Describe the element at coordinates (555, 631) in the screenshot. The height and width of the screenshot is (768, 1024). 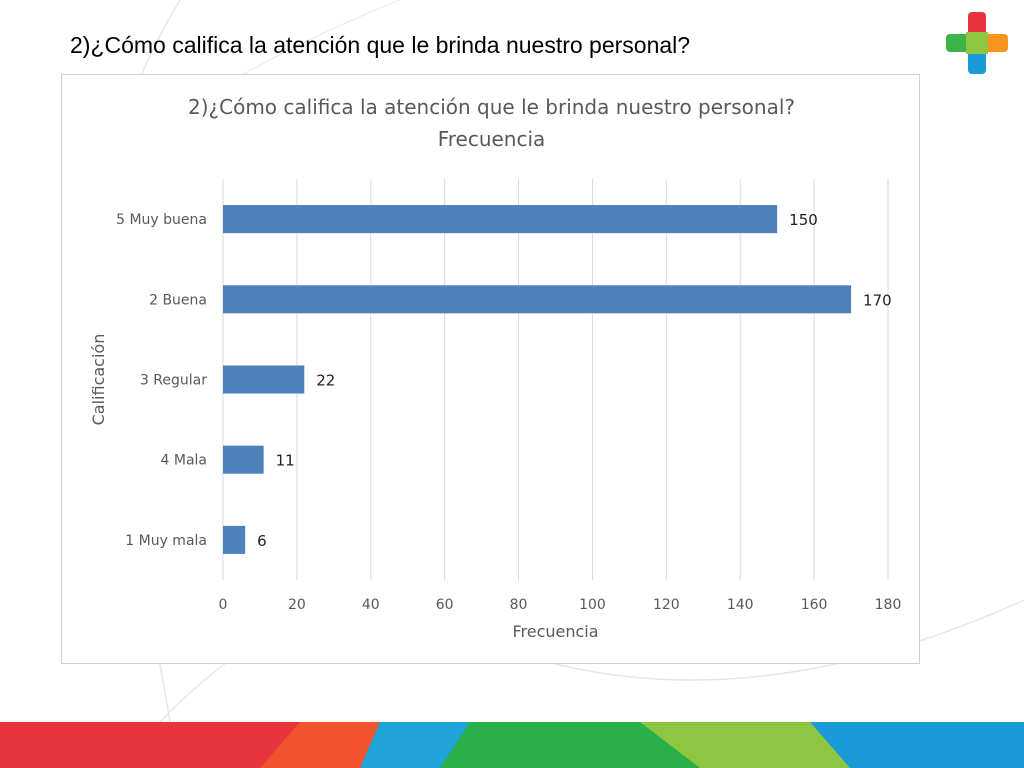
I see `x-axis-title: Frecuencia` at that location.